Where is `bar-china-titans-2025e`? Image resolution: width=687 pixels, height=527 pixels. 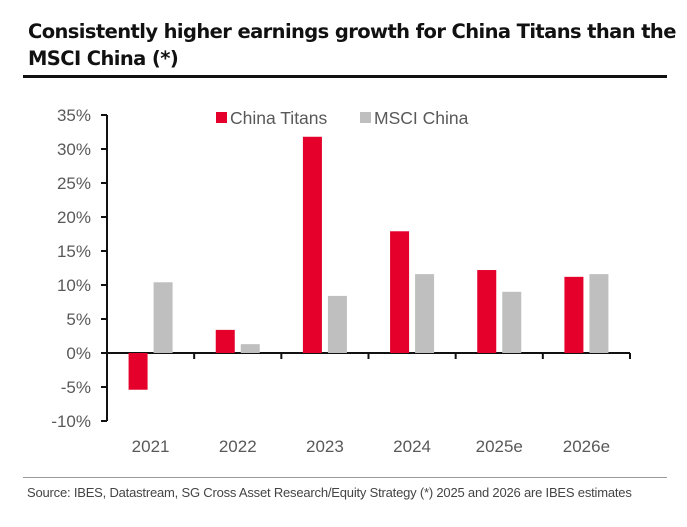 bar-china-titans-2025e is located at coordinates (487, 311).